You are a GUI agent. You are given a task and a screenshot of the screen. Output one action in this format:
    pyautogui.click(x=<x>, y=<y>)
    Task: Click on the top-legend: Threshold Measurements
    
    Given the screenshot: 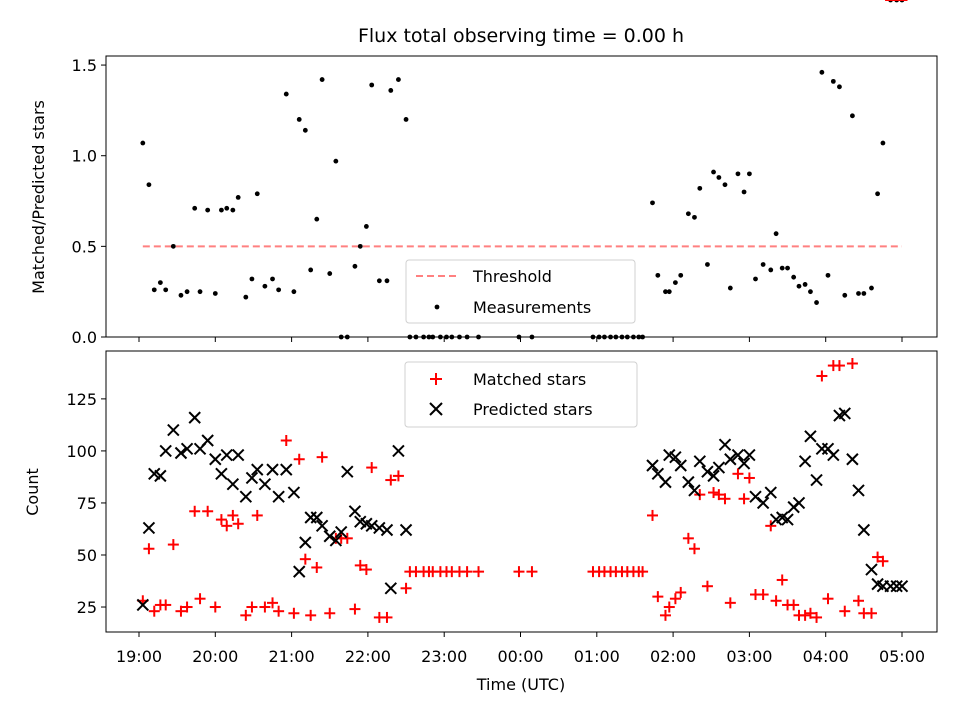 What is the action you would take?
    pyautogui.click(x=520, y=291)
    